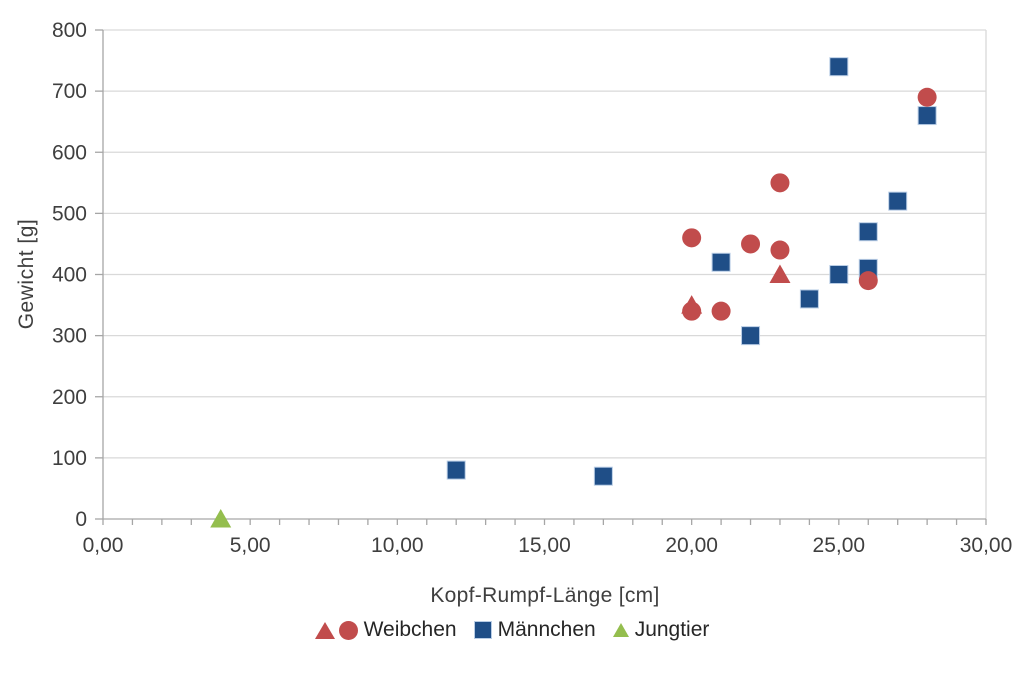 This screenshot has width=1024, height=683. Describe the element at coordinates (69, 336) in the screenshot. I see `y-tick-label: 300` at that location.